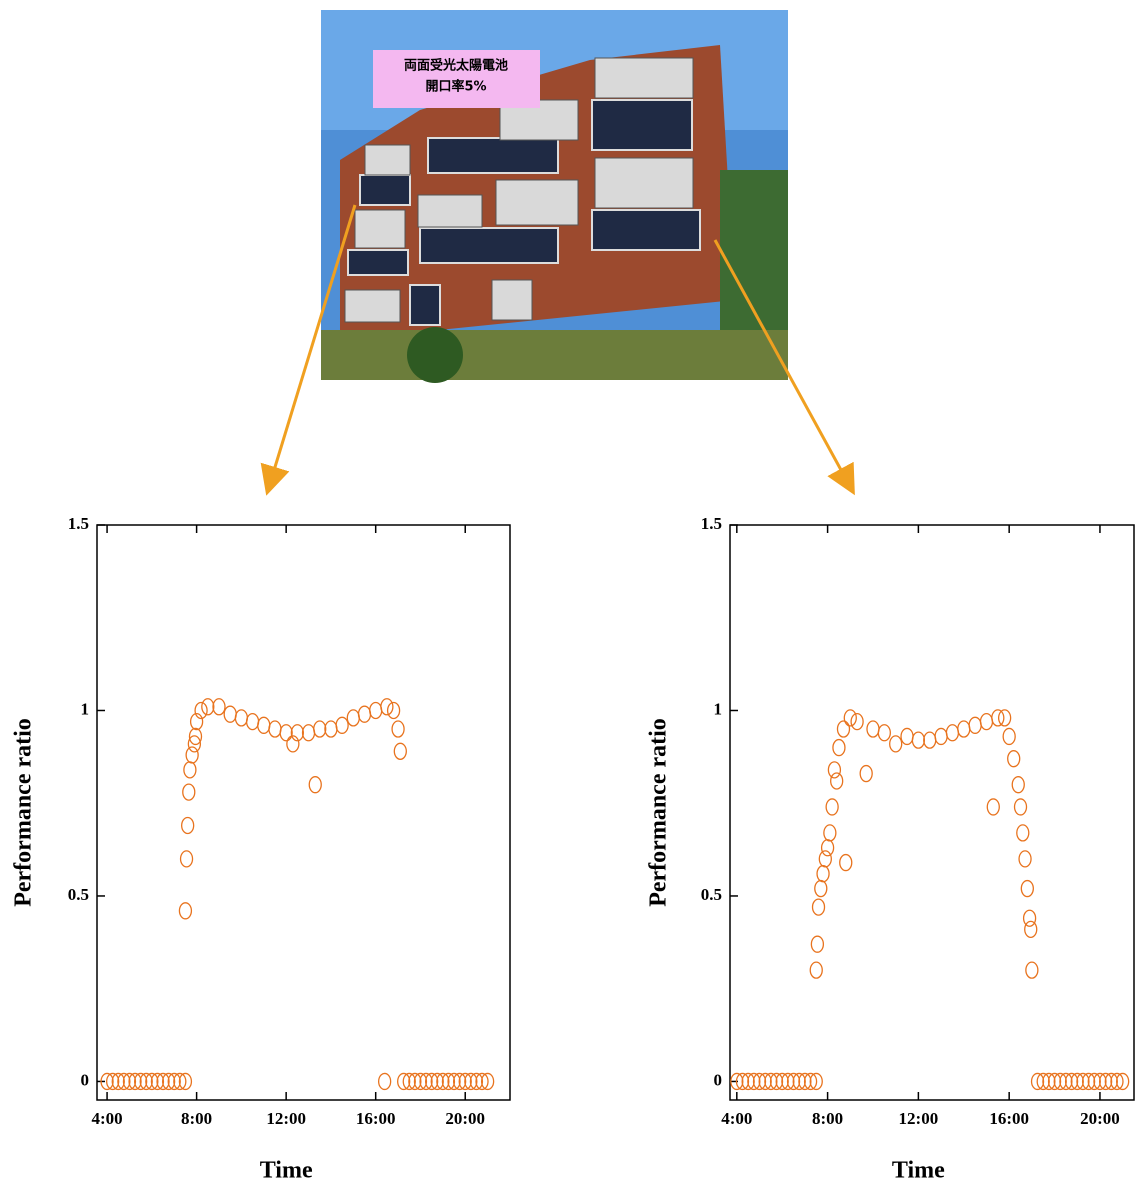 The image size is (1135, 1200). Describe the element at coordinates (85, 1079) in the screenshot. I see `y-tick-label: 0` at that location.